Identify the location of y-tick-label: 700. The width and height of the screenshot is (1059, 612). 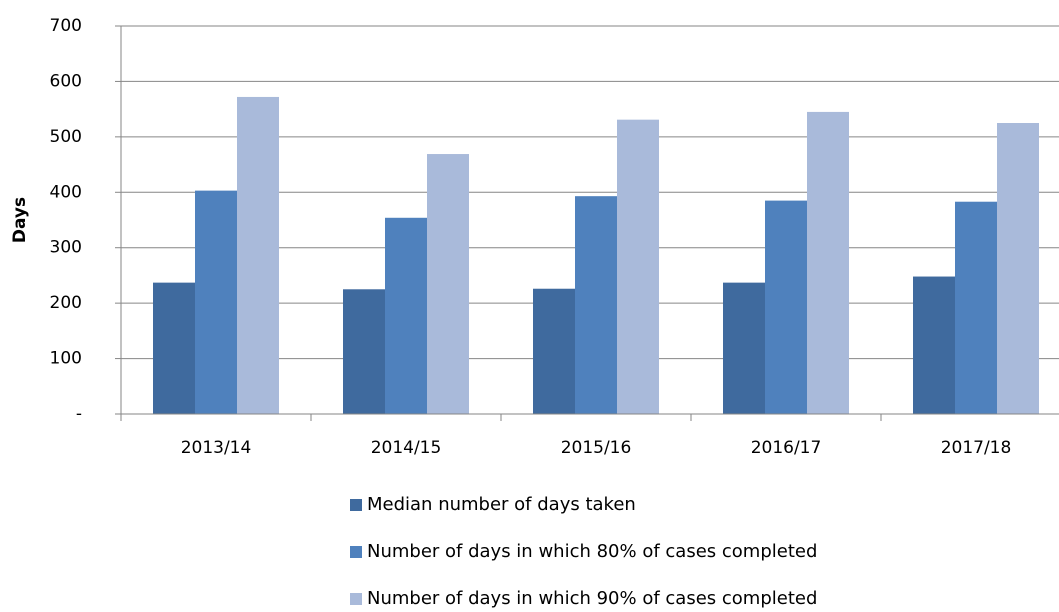
(66, 26).